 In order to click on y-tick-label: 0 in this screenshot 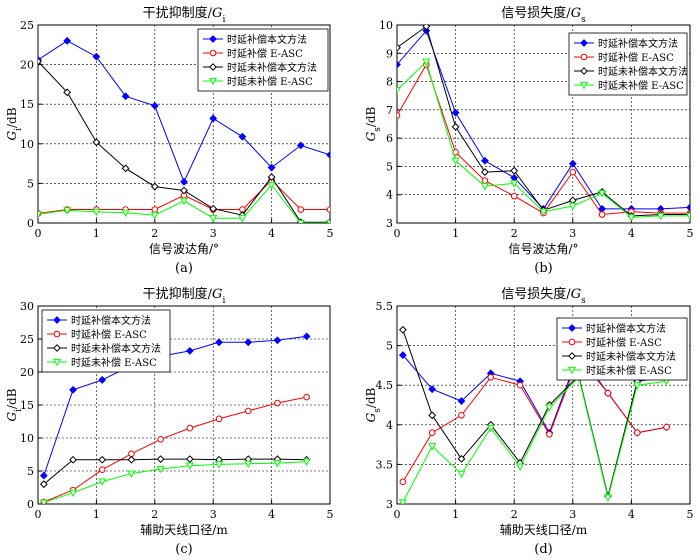, I will do `click(30, 504)`.